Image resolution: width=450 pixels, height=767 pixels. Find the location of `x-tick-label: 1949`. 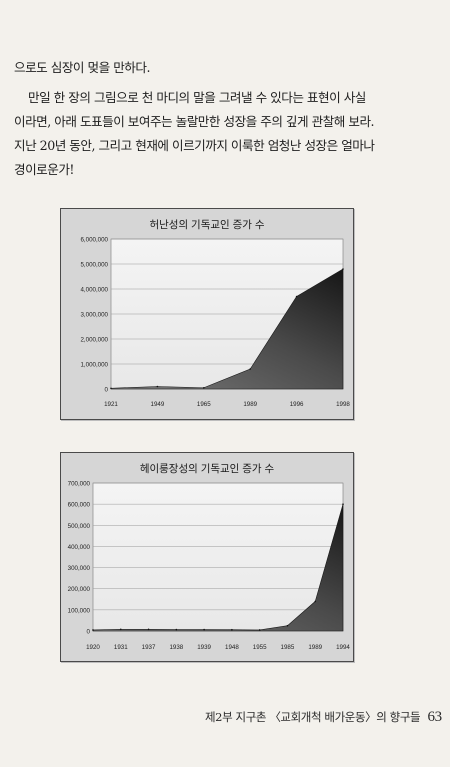

x-tick-label: 1949 is located at coordinates (158, 404).